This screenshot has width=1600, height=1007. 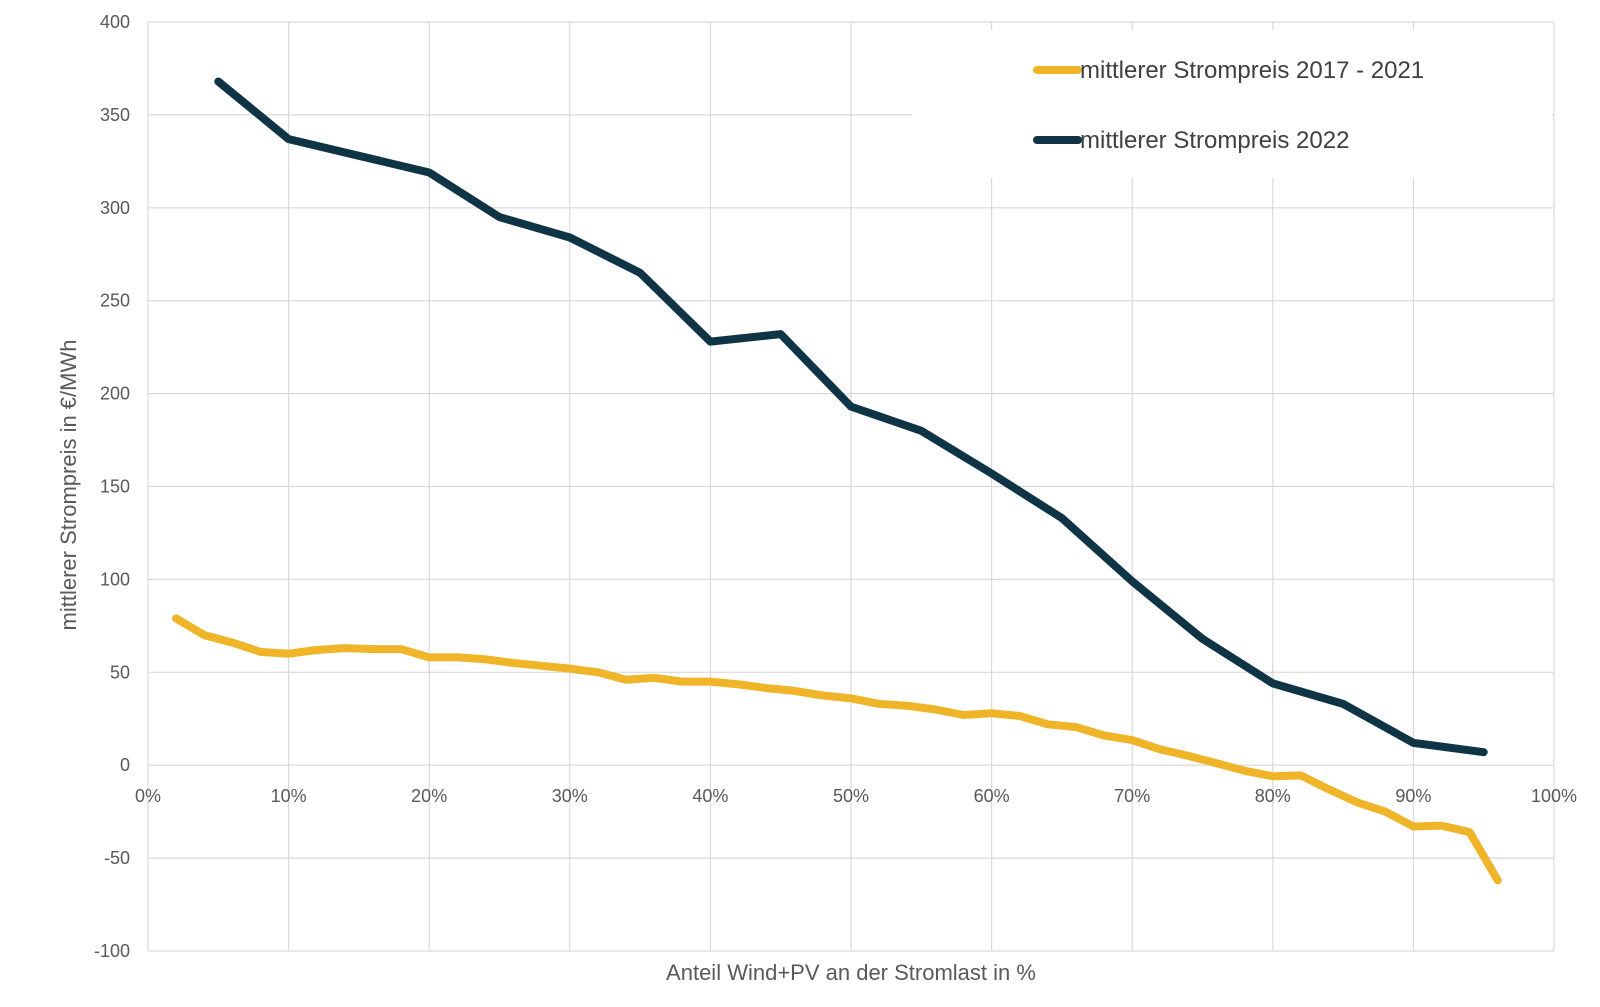 What do you see at coordinates (120, 672) in the screenshot?
I see `y-tick-label: 50` at bounding box center [120, 672].